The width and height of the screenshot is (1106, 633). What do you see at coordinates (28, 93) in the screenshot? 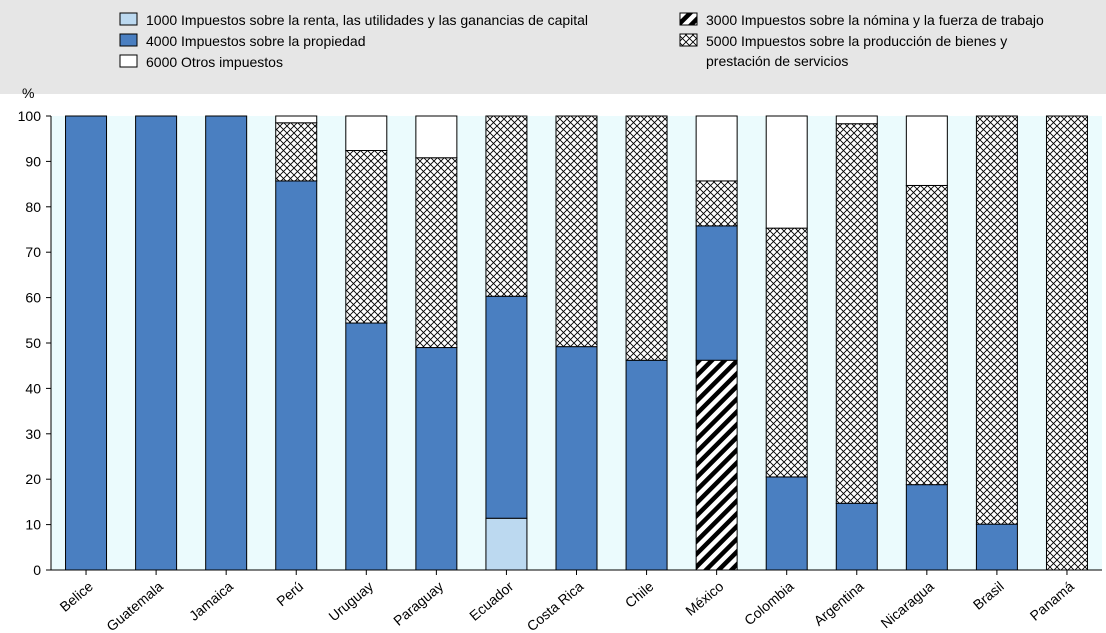
I see `y-axis-unit: %` at bounding box center [28, 93].